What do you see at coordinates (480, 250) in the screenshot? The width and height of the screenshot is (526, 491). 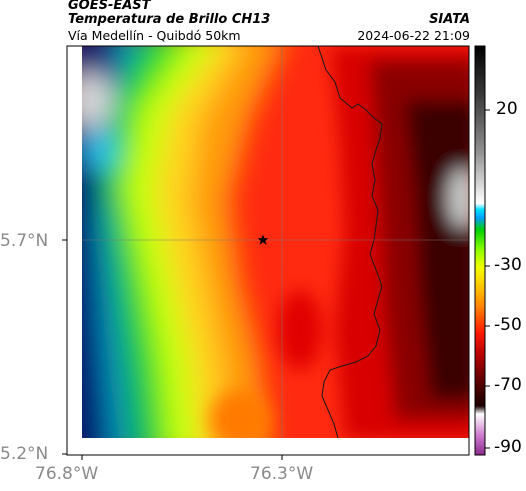 I see `colorbar` at bounding box center [480, 250].